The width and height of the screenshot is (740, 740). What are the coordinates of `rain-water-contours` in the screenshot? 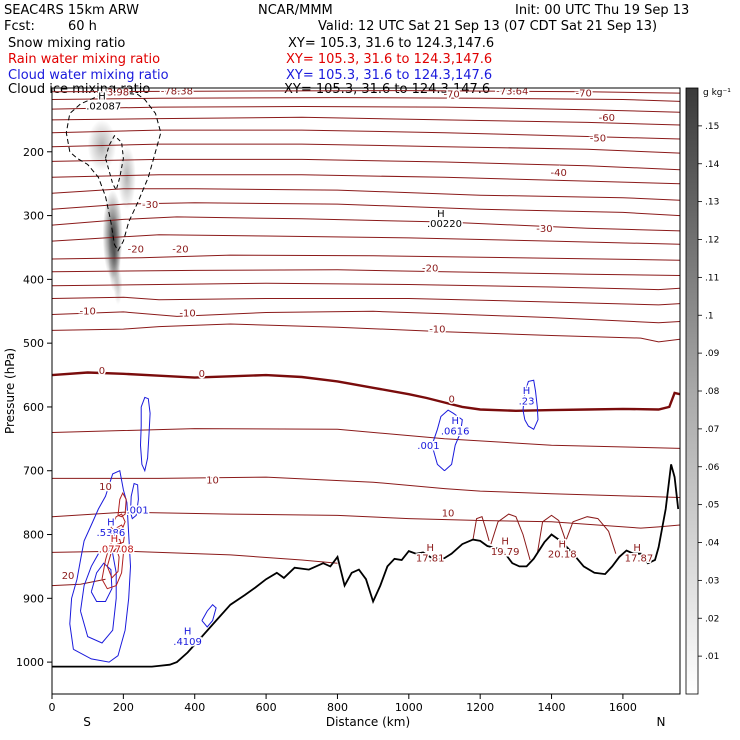 It's located at (114, 540).